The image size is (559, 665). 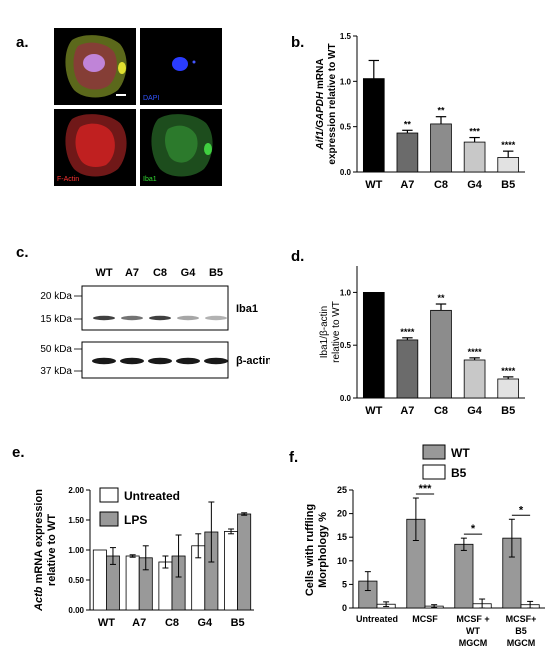 What do you see at coordinates (247, 309) in the screenshot?
I see `blot-iba1-label: Iba1` at bounding box center [247, 309].